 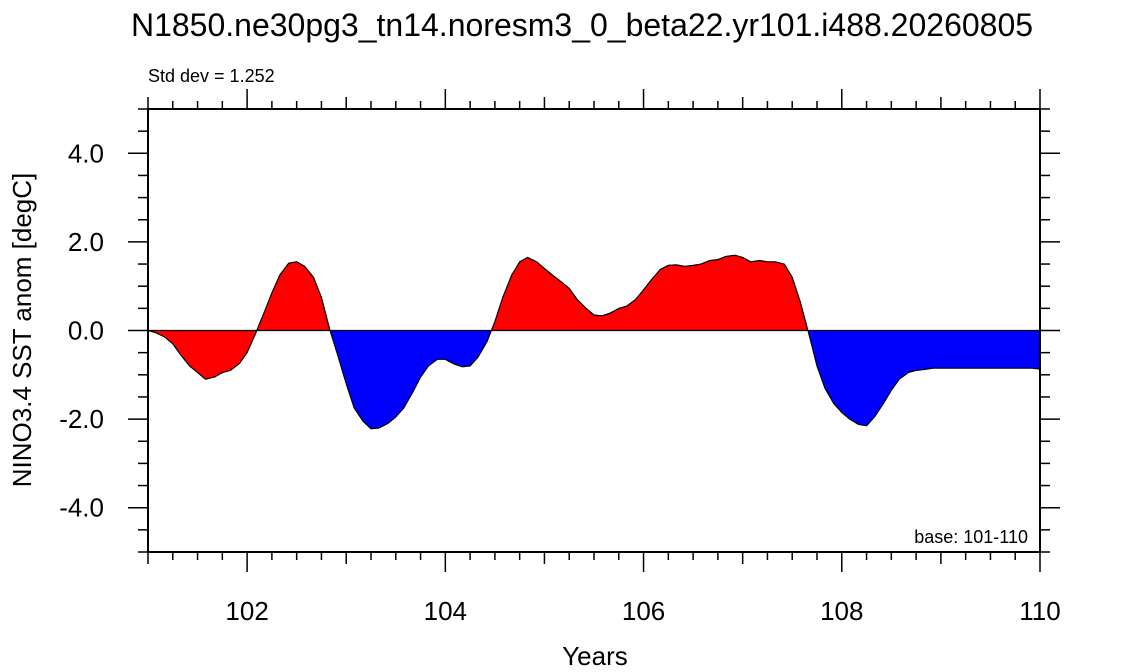 I want to click on y-tick-label: 2.0, so click(x=86, y=242).